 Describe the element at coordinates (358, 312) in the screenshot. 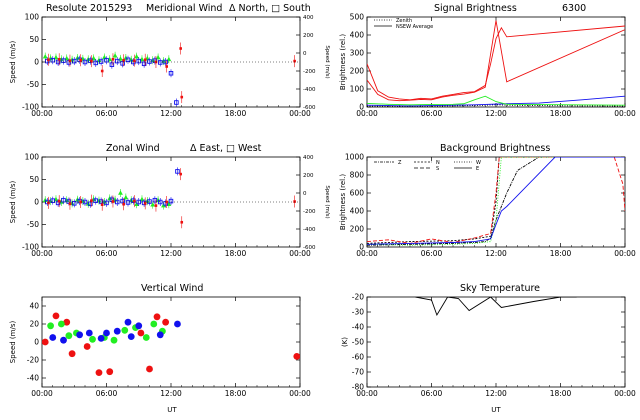

I see `y-tick-label: -30` at that location.